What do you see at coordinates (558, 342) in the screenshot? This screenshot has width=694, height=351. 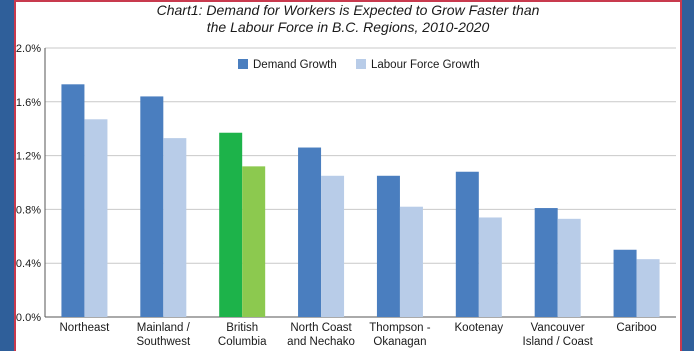 I see `x-category-label: Island / Coast` at bounding box center [558, 342].